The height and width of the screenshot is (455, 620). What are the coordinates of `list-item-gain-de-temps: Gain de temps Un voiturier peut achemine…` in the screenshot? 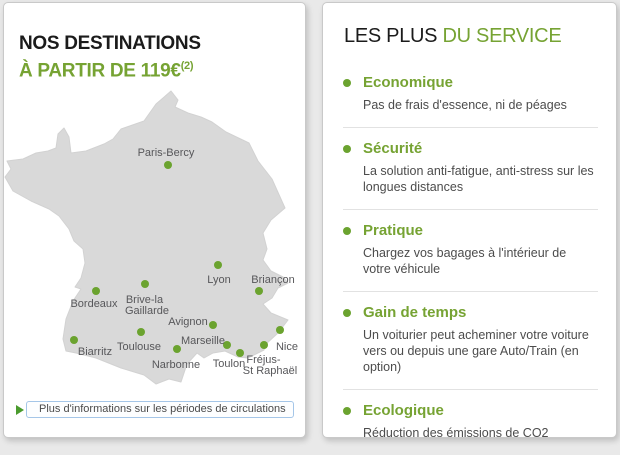 It's located at (470, 340).